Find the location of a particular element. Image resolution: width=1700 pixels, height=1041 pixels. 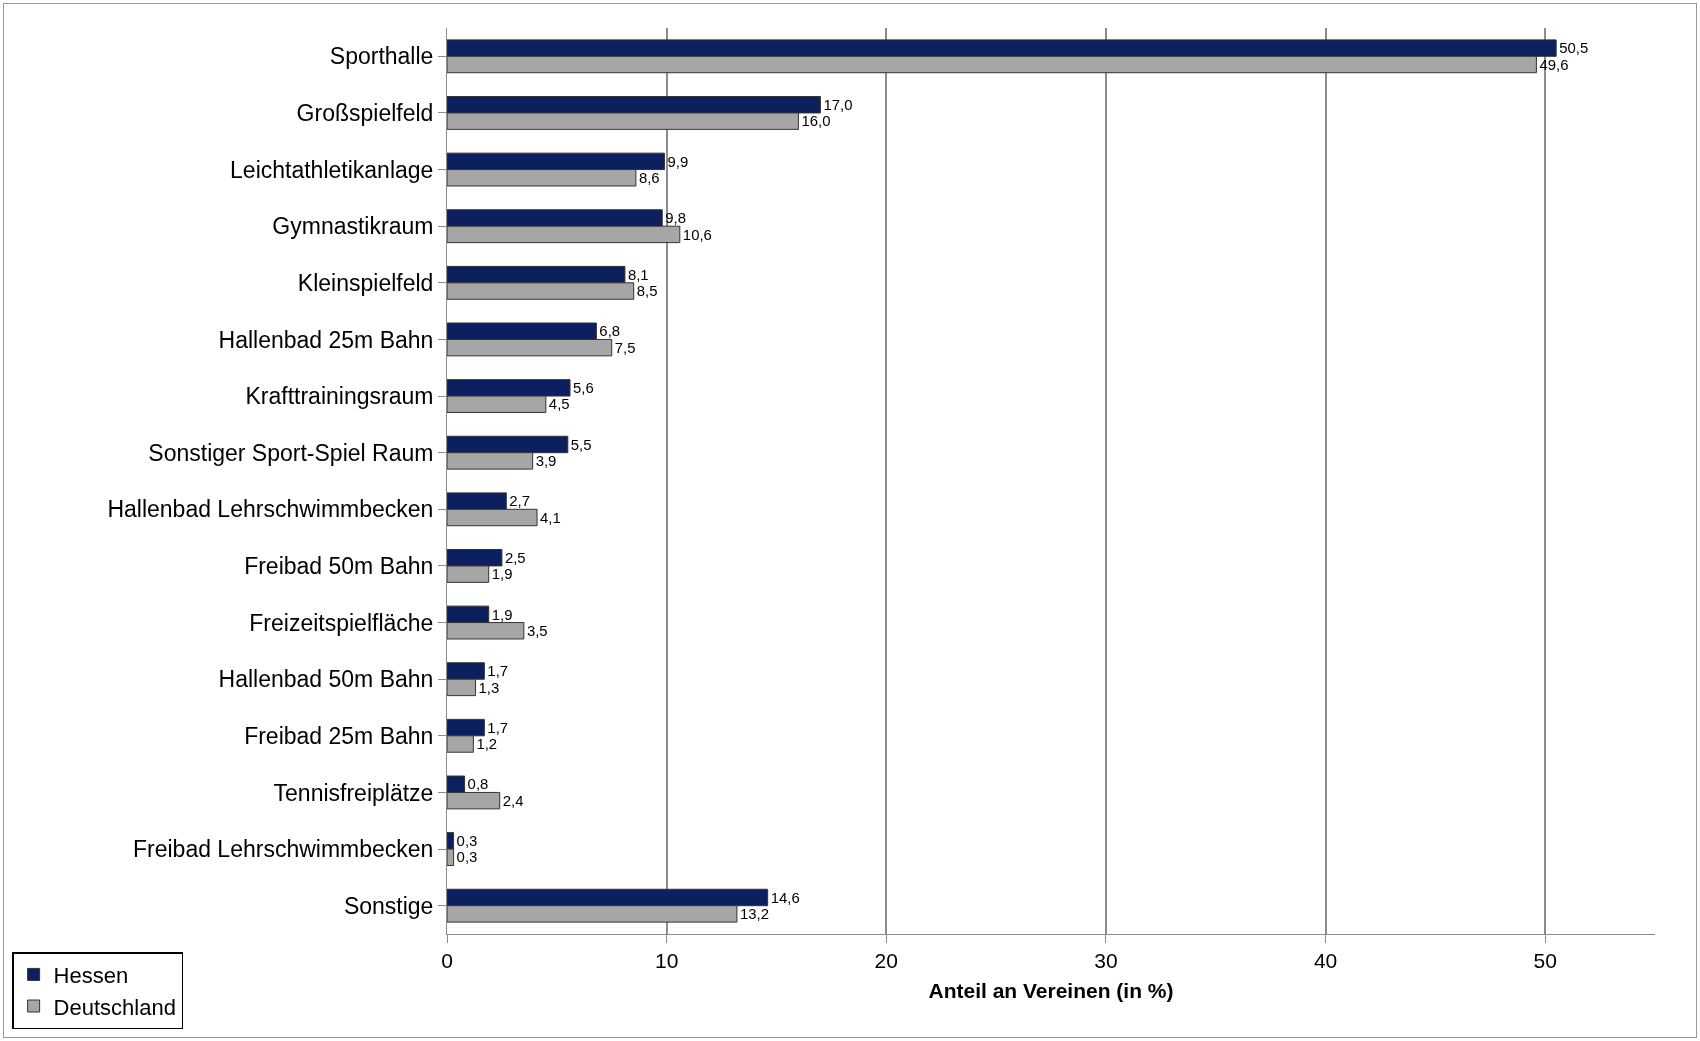

y-tick-label: Tennisfreiplätze is located at coordinates (353, 792).